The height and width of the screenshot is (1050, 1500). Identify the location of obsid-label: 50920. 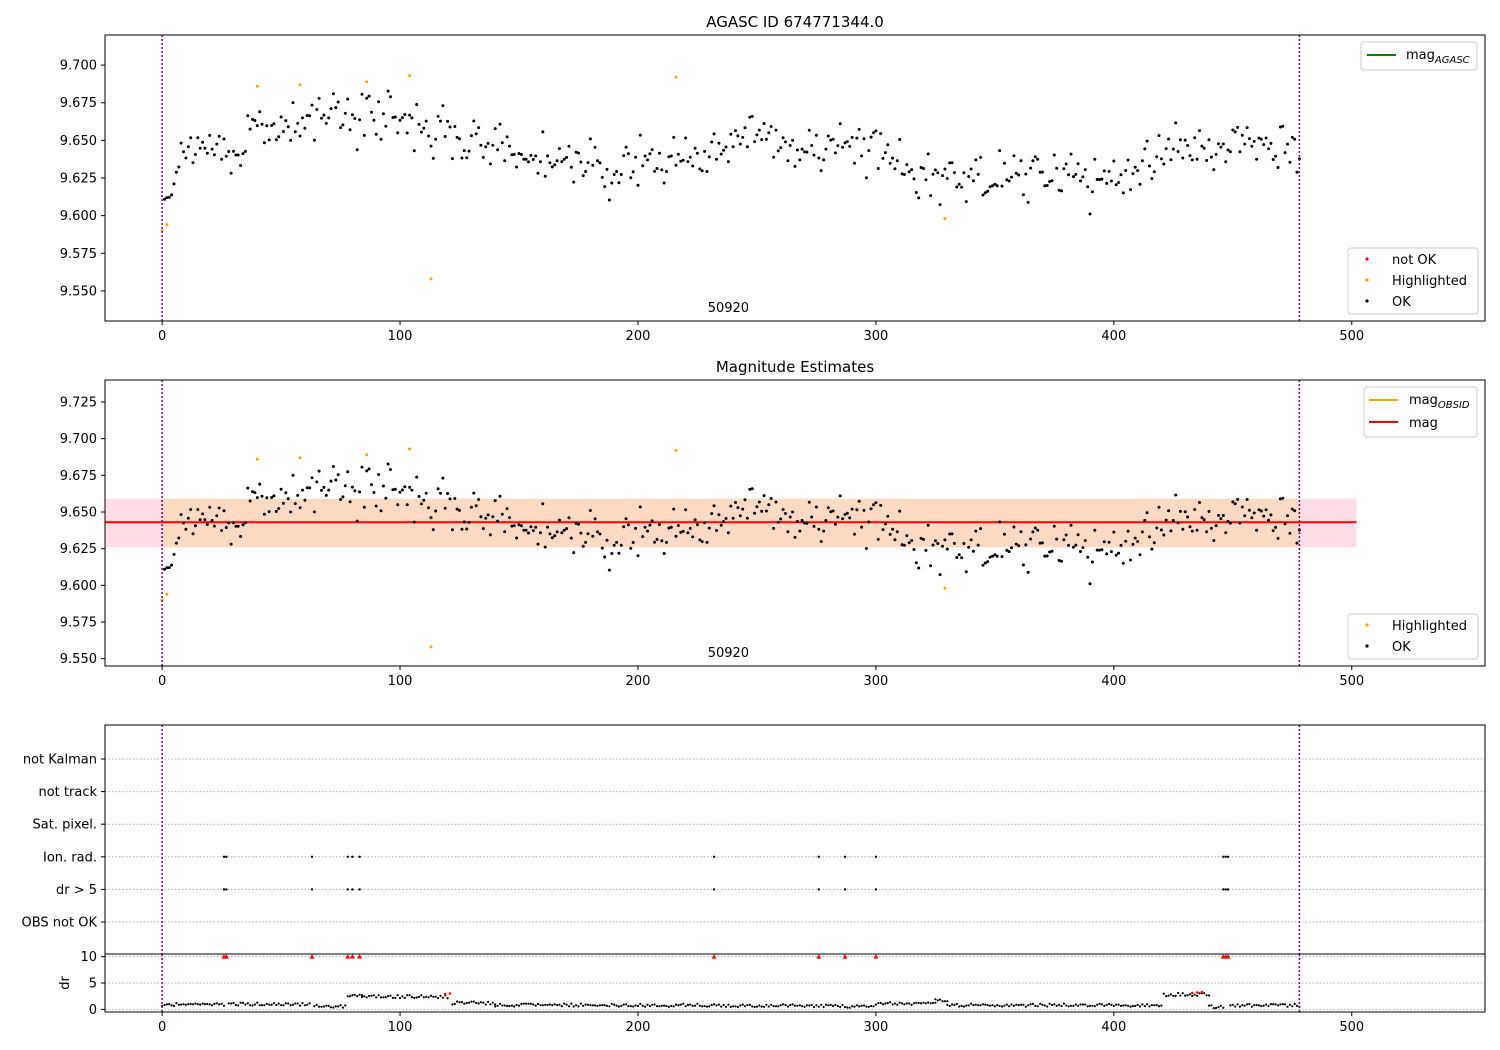
(728, 308).